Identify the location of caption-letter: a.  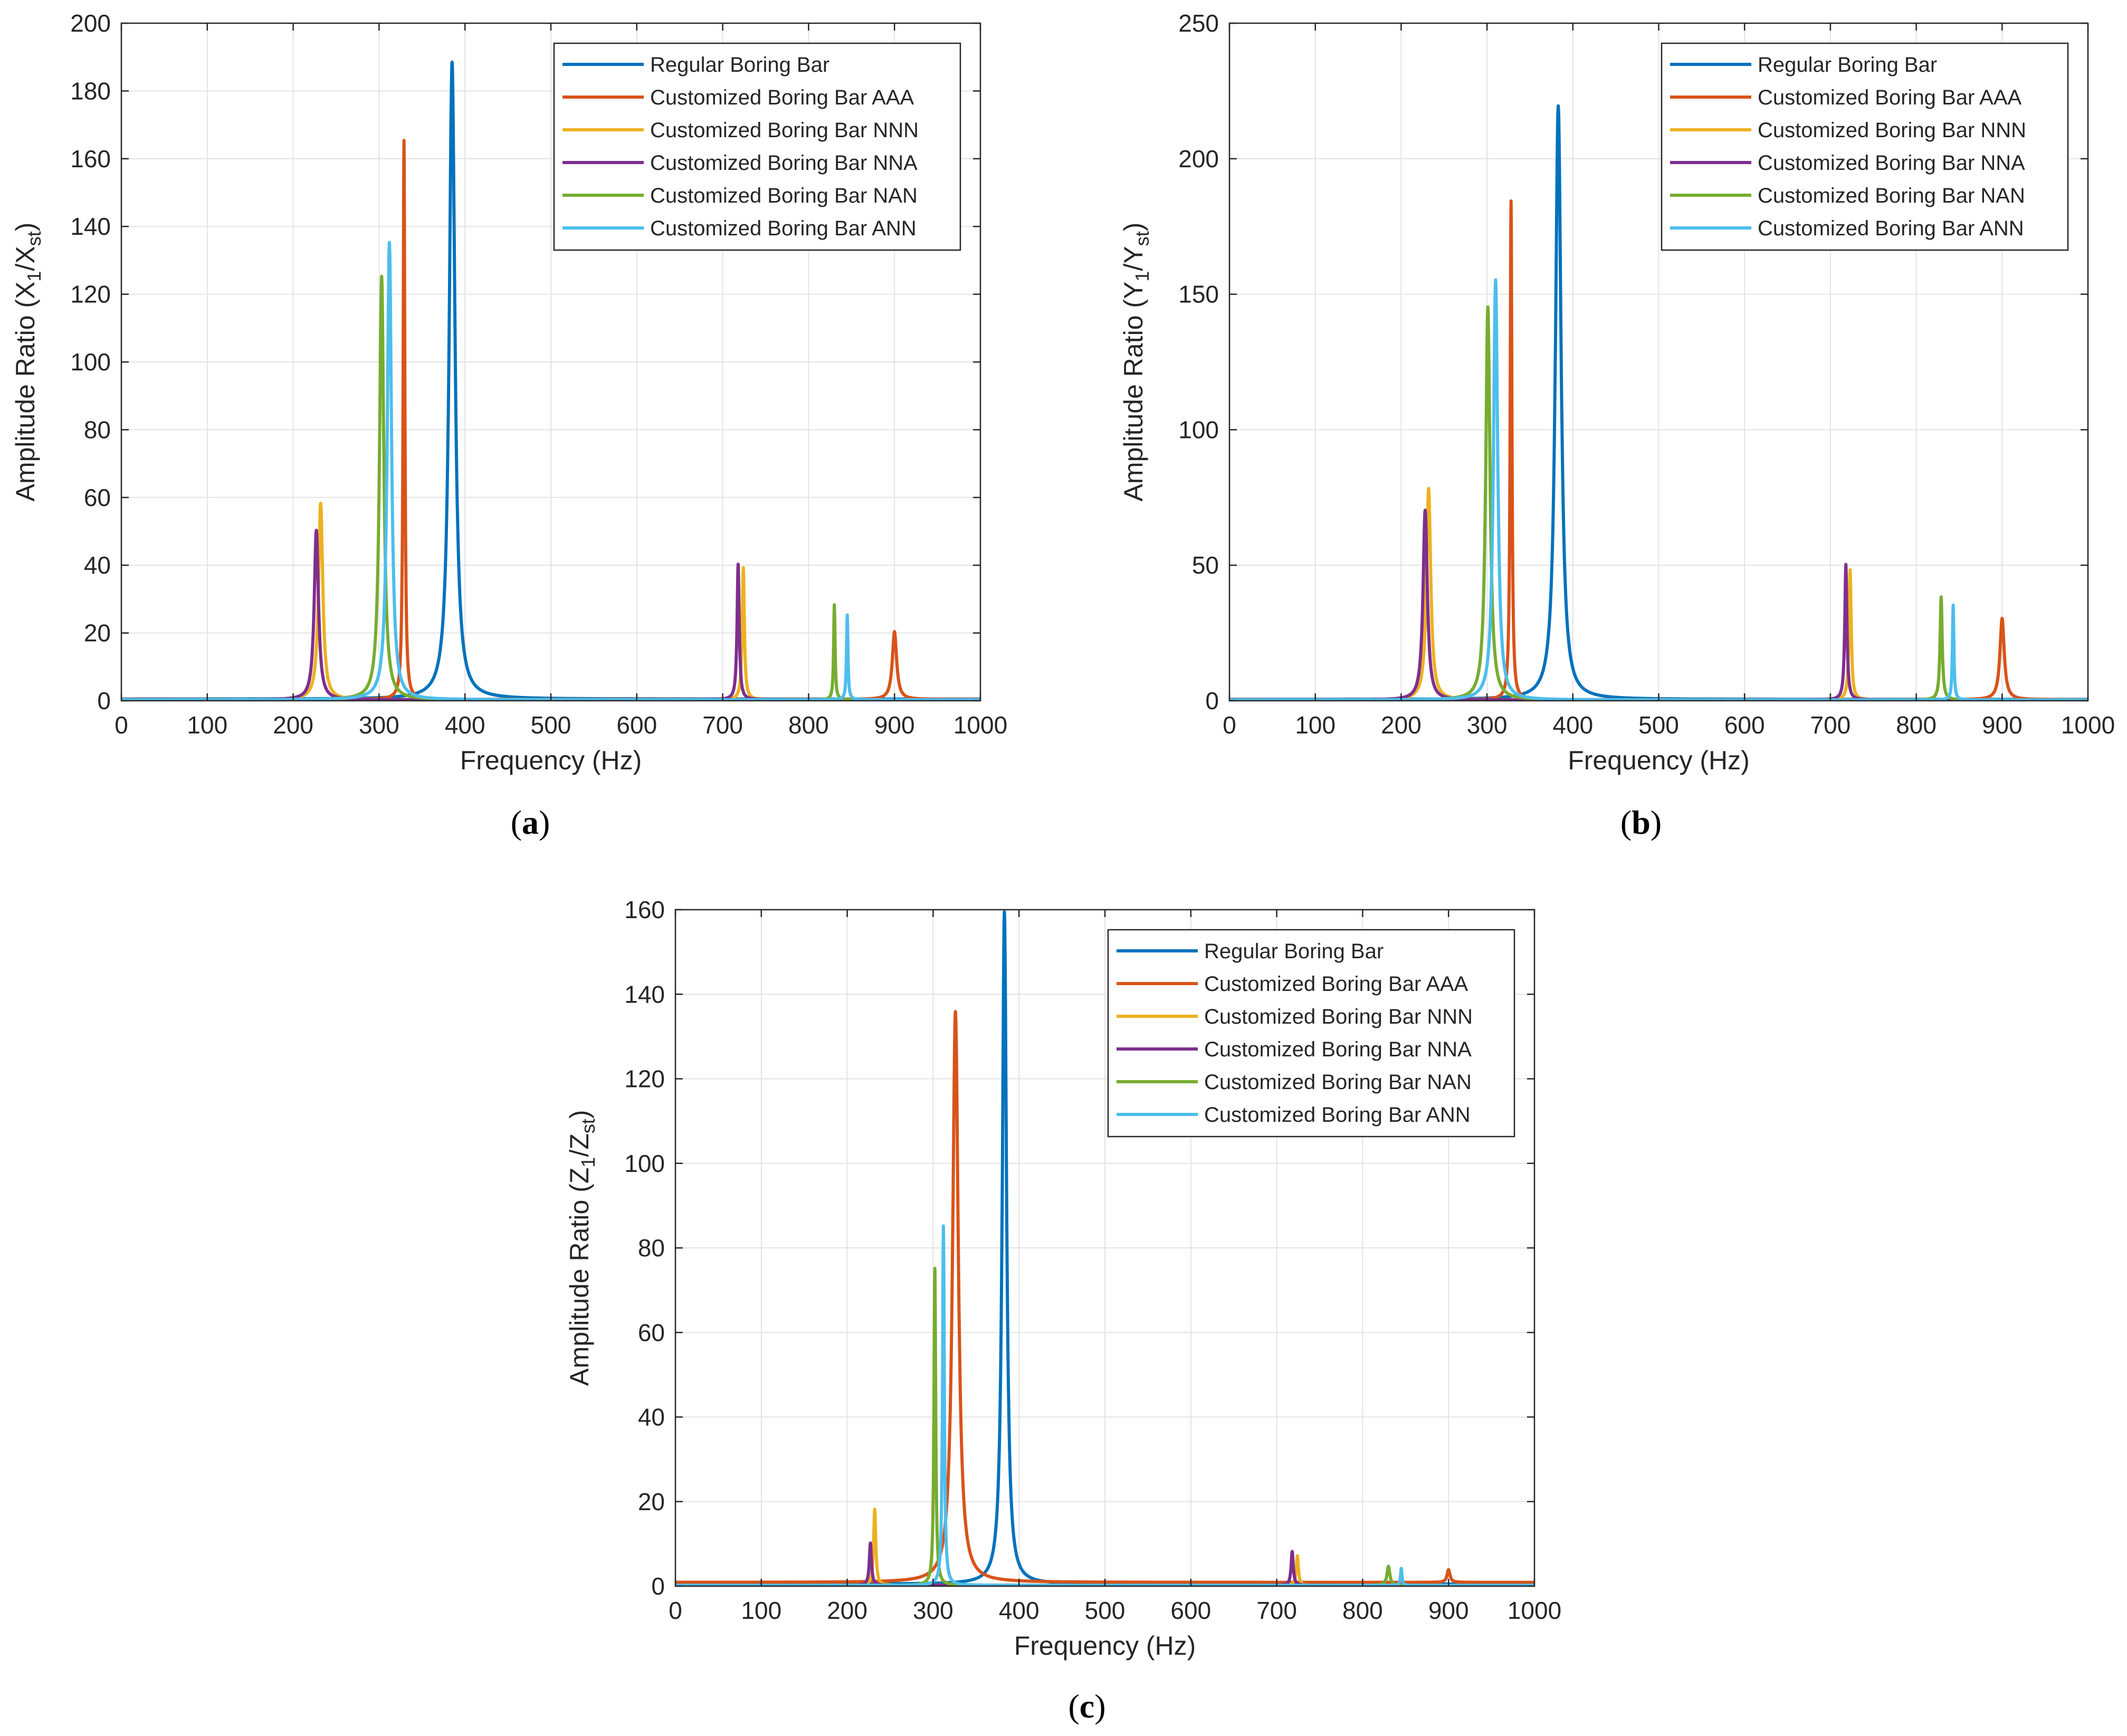
(530, 822).